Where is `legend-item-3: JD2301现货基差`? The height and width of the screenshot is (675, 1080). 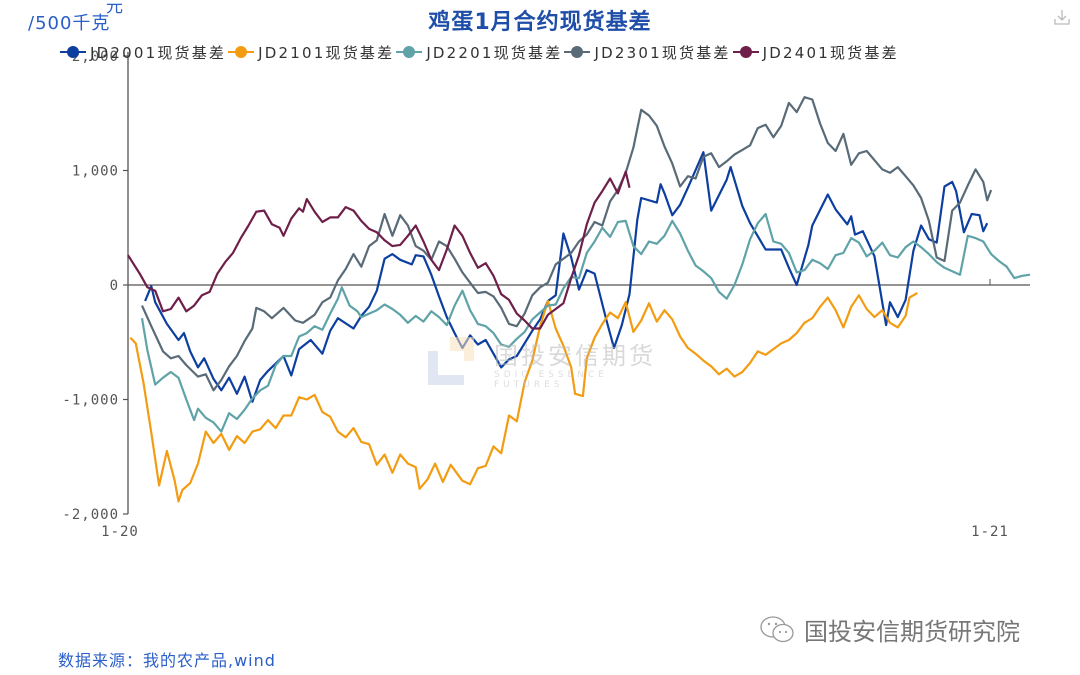
legend-item-3: JD2301现货基差 is located at coordinates (647, 52).